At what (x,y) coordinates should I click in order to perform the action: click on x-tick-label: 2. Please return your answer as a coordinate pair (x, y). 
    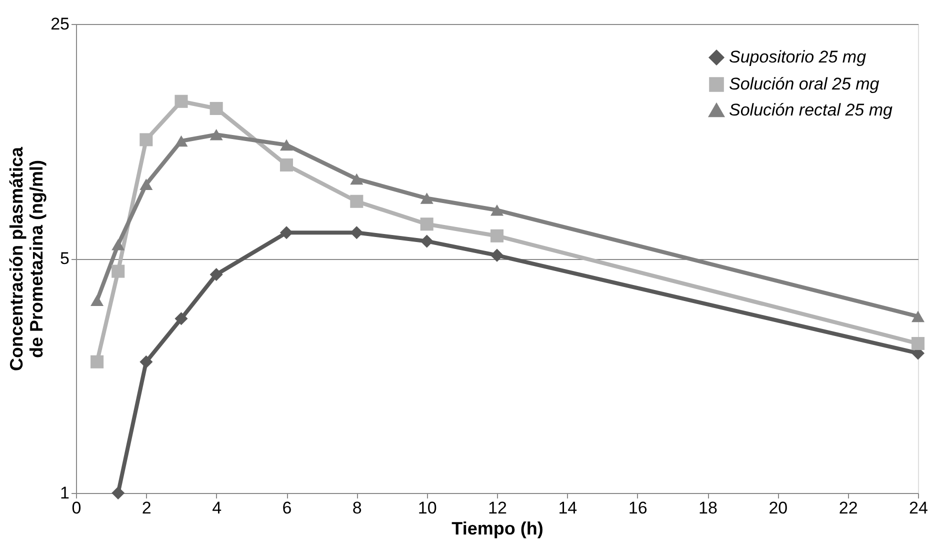
    Looking at the image, I should click on (147, 508).